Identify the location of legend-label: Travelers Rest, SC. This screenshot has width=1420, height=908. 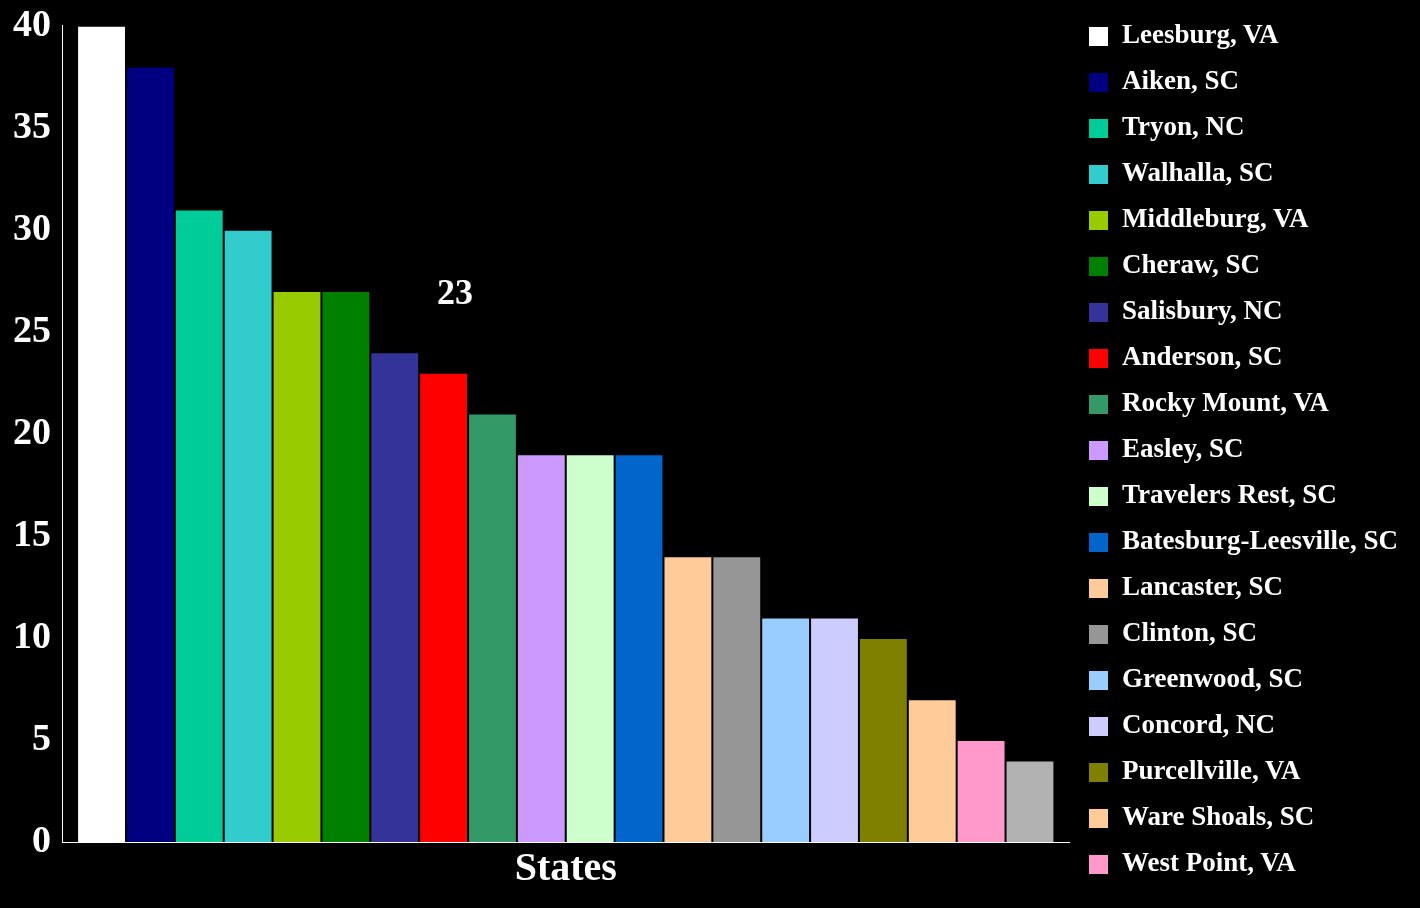
(1229, 494).